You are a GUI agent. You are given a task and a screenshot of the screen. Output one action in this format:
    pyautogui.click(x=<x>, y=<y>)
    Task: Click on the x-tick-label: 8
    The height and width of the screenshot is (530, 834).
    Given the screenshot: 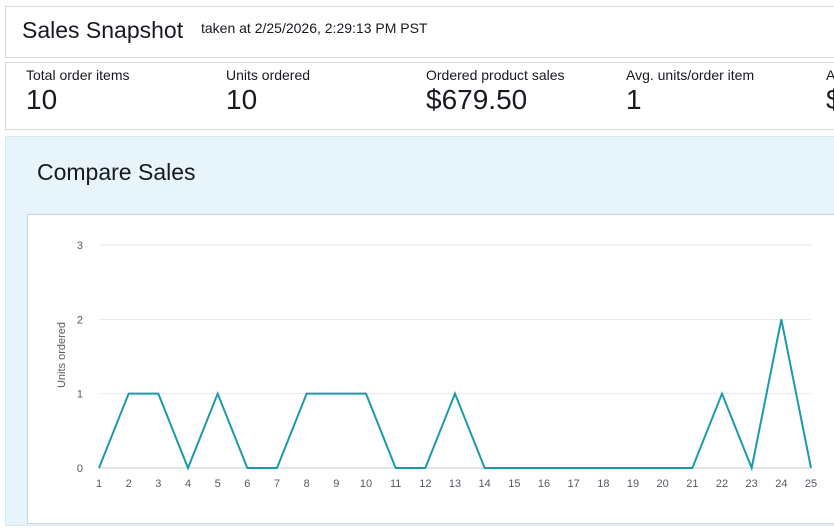 What is the action you would take?
    pyautogui.click(x=307, y=484)
    